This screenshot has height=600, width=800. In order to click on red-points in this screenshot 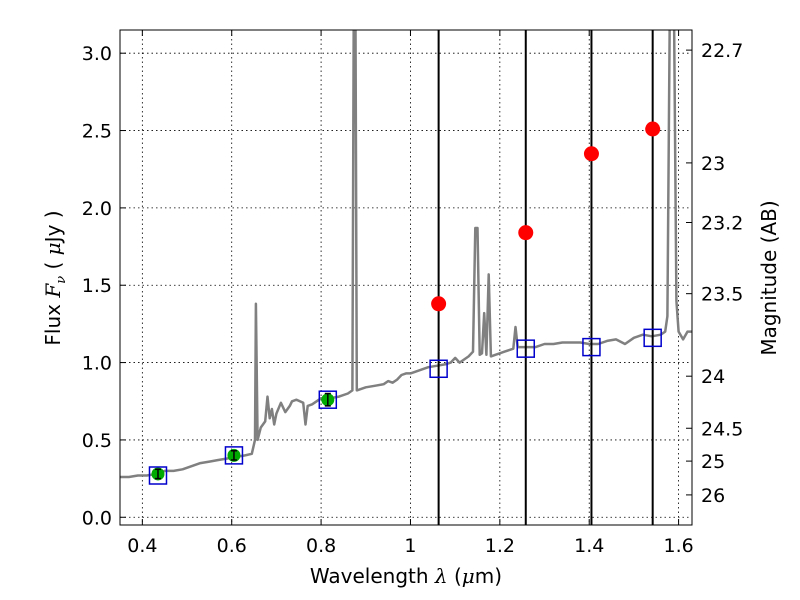, I will do `click(546, 216)`.